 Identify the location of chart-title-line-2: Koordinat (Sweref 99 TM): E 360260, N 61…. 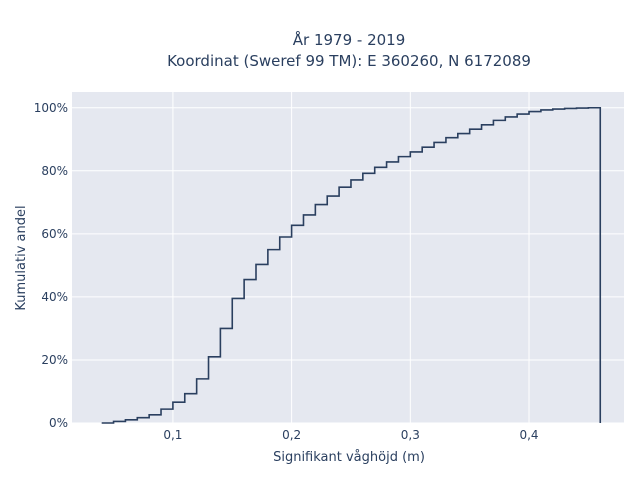
(349, 61).